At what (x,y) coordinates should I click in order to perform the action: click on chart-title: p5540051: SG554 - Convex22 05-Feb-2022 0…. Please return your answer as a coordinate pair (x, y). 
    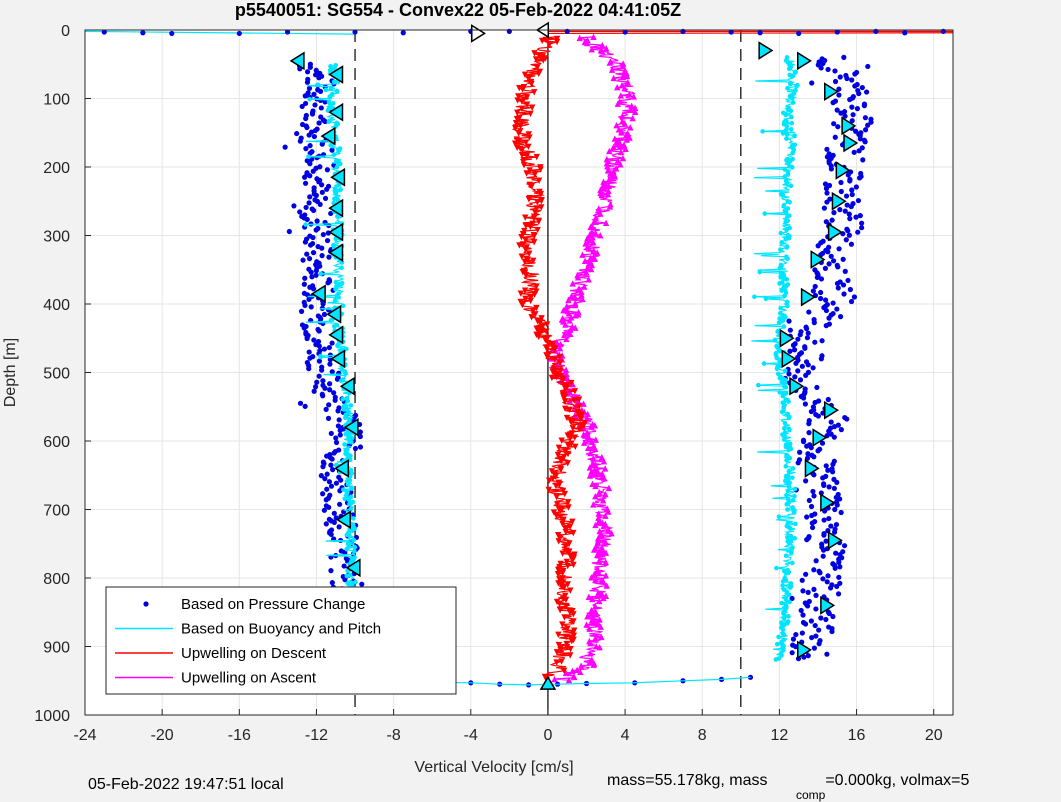
    Looking at the image, I should click on (458, 10).